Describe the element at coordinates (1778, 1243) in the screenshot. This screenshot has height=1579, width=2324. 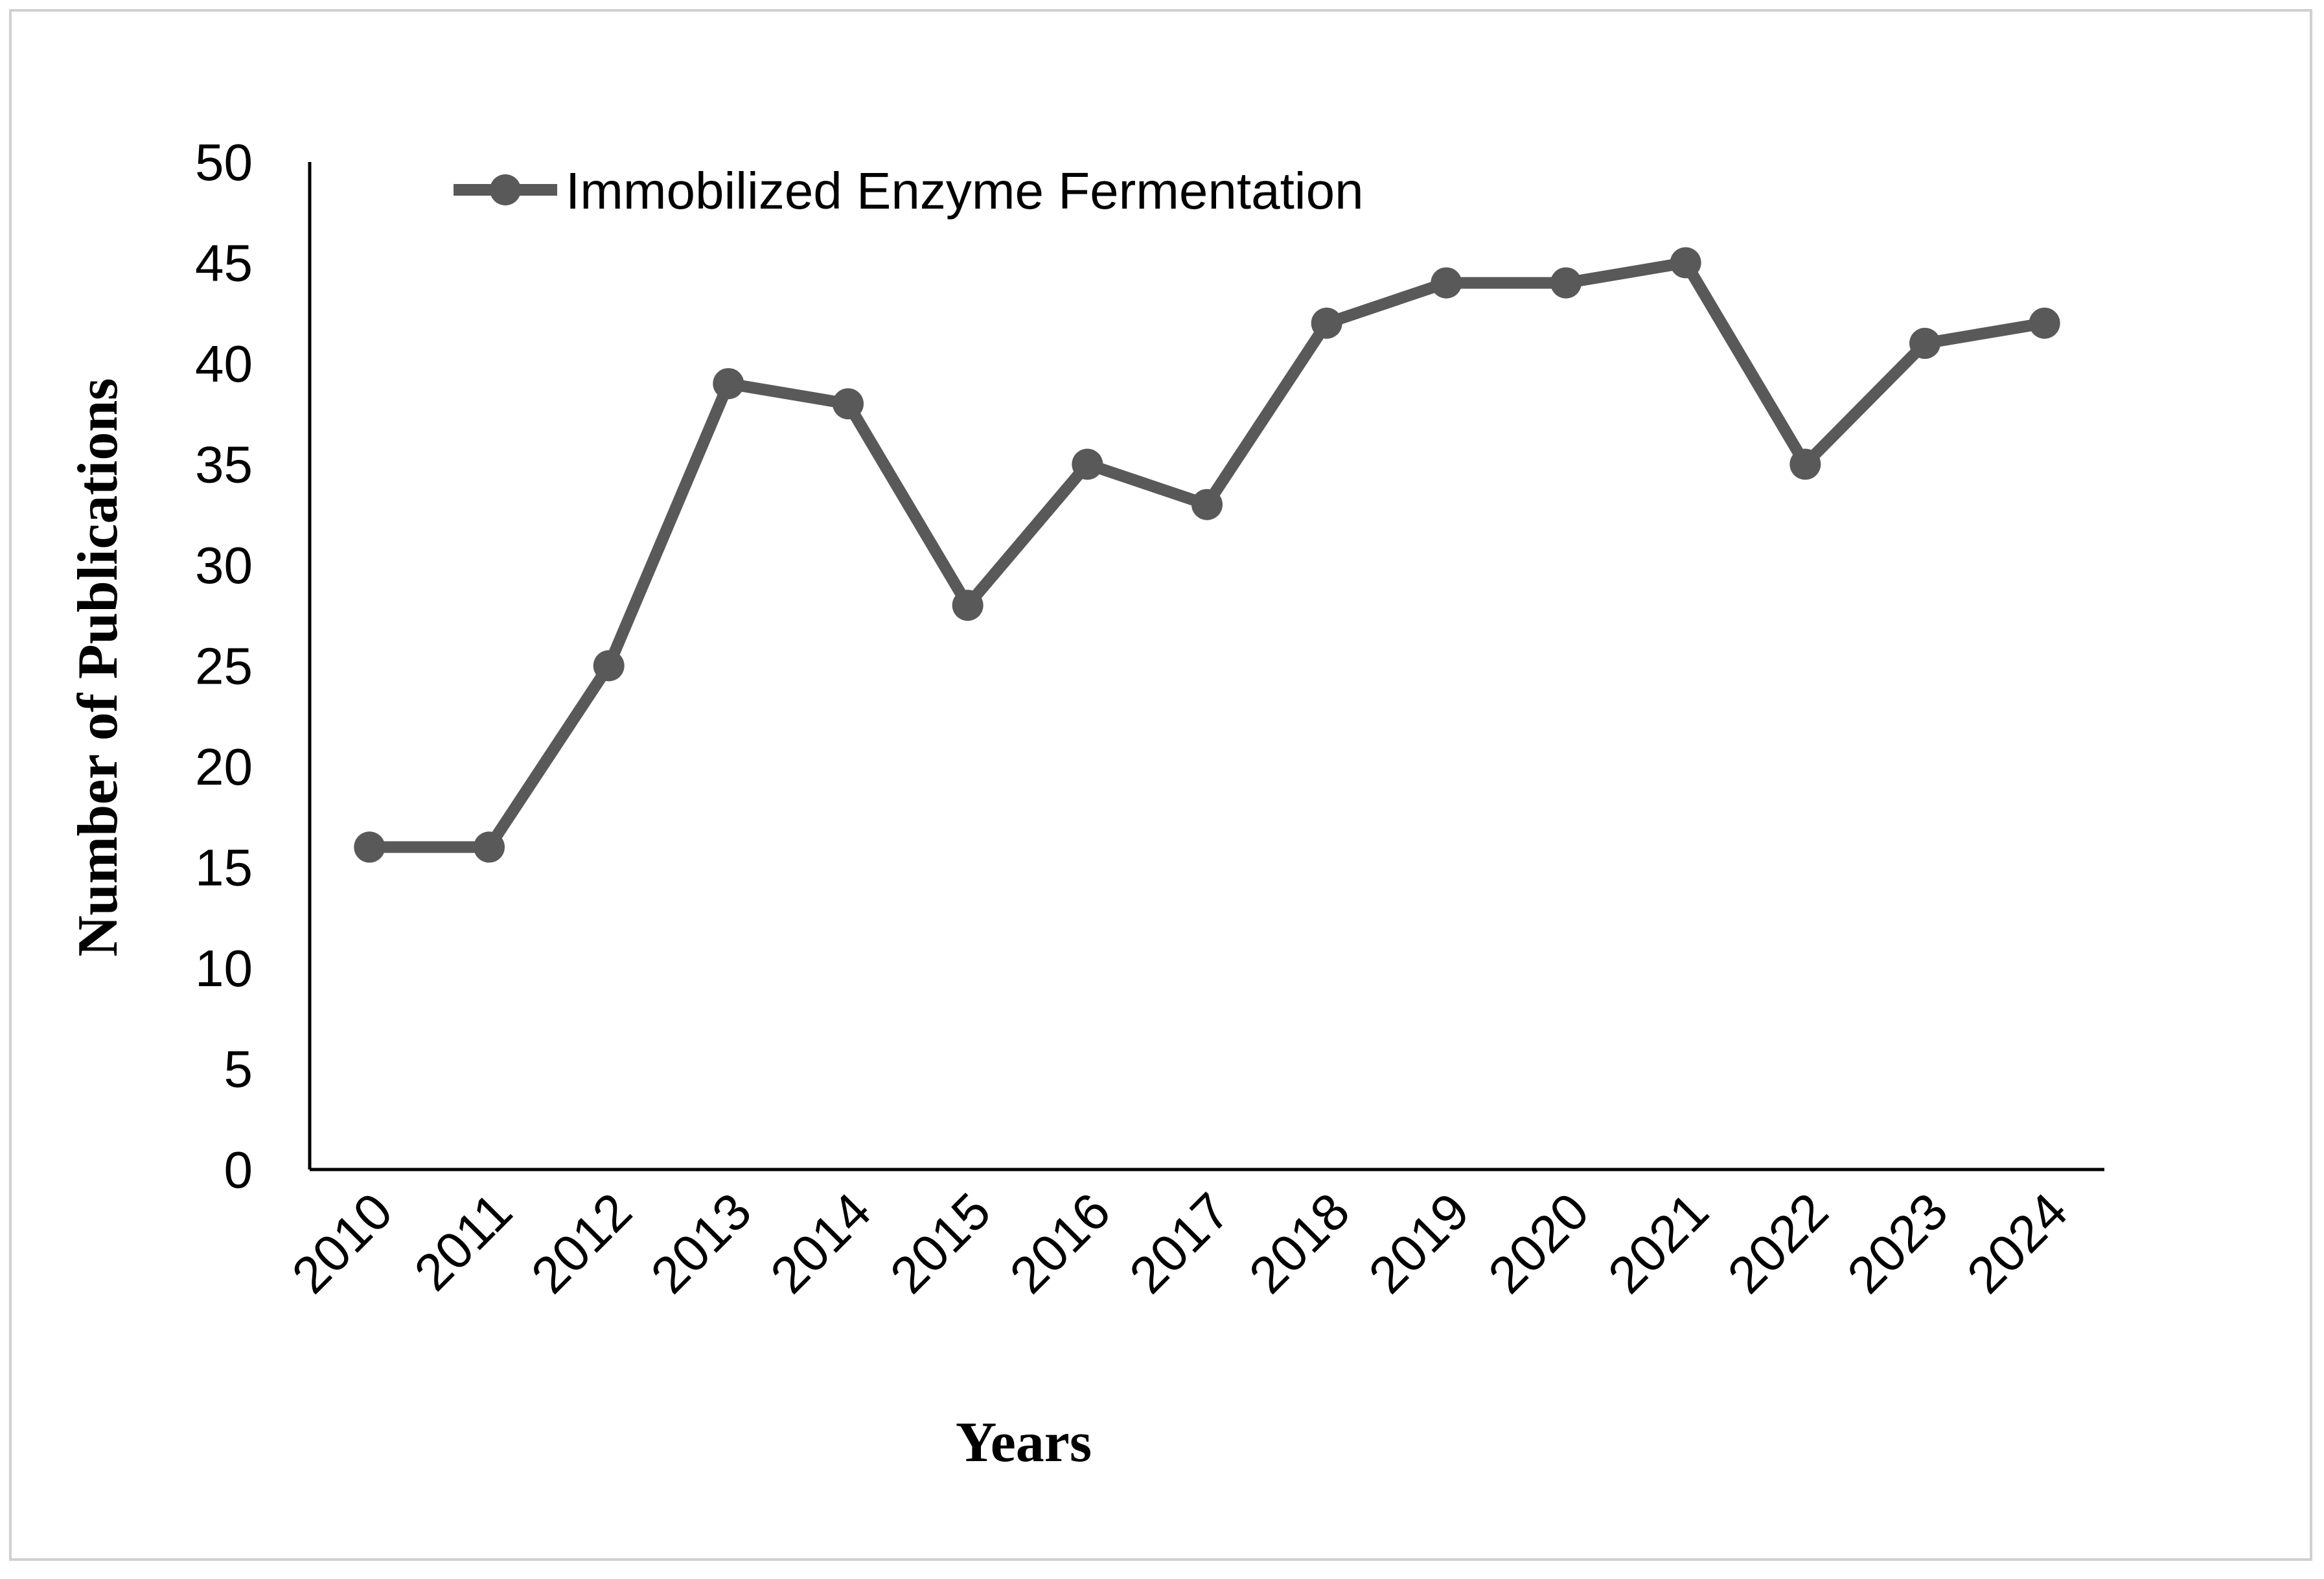
I see `x-tick-label: 2022` at that location.